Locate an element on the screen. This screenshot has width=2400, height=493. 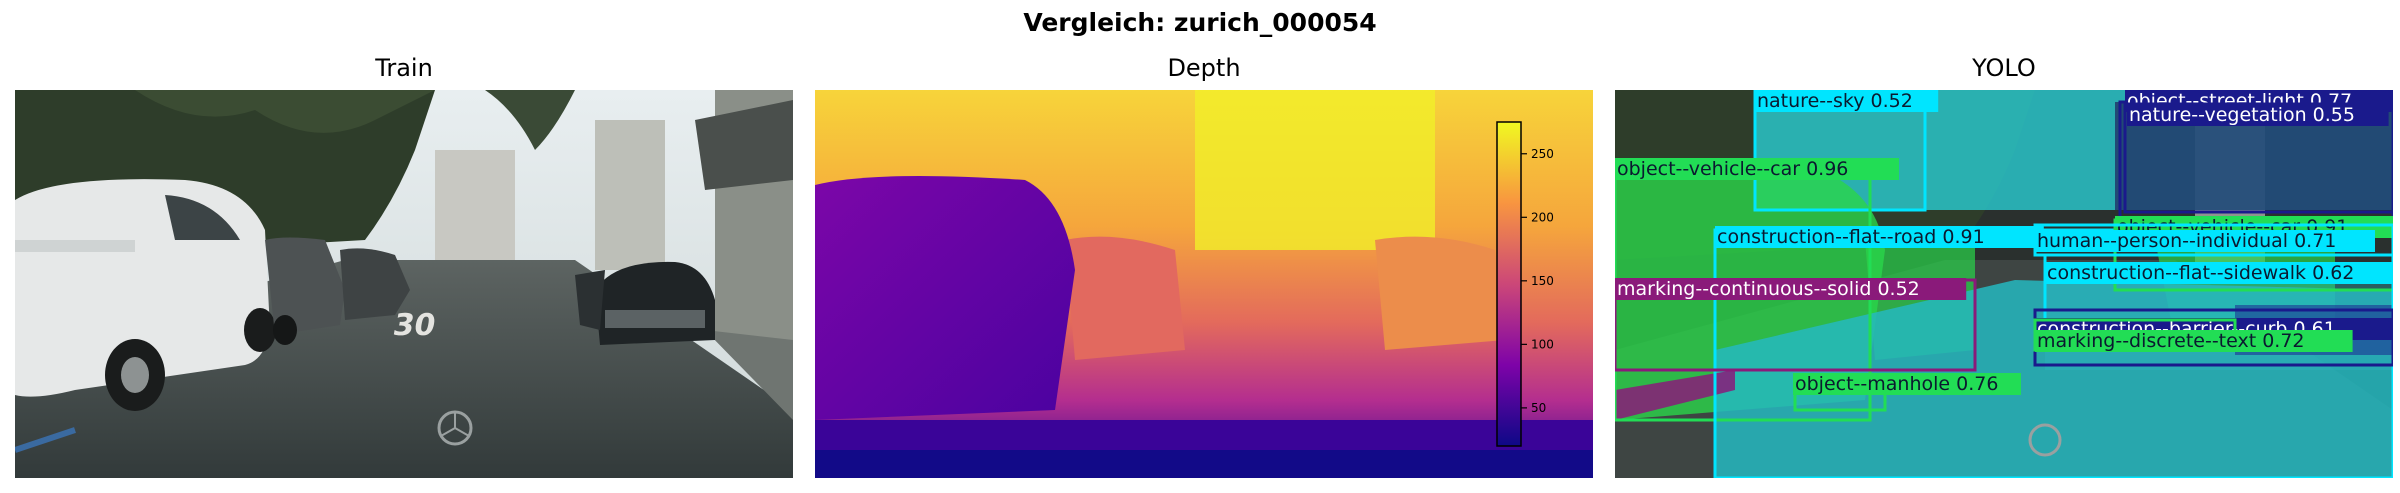
colorbar-tick-label: 250 is located at coordinates (1542, 154).